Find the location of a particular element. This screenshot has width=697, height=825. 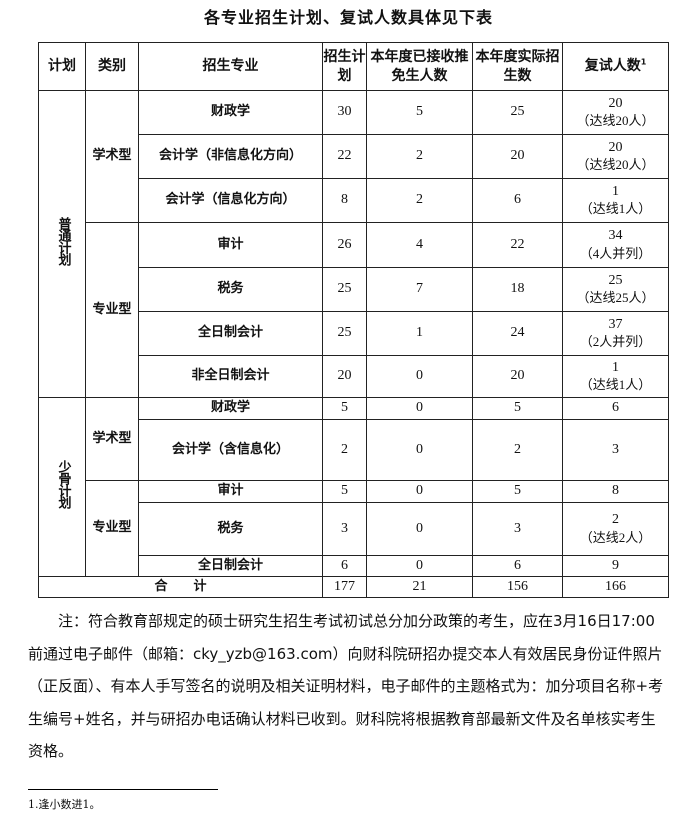

actual-cell: 25 is located at coordinates (517, 112).